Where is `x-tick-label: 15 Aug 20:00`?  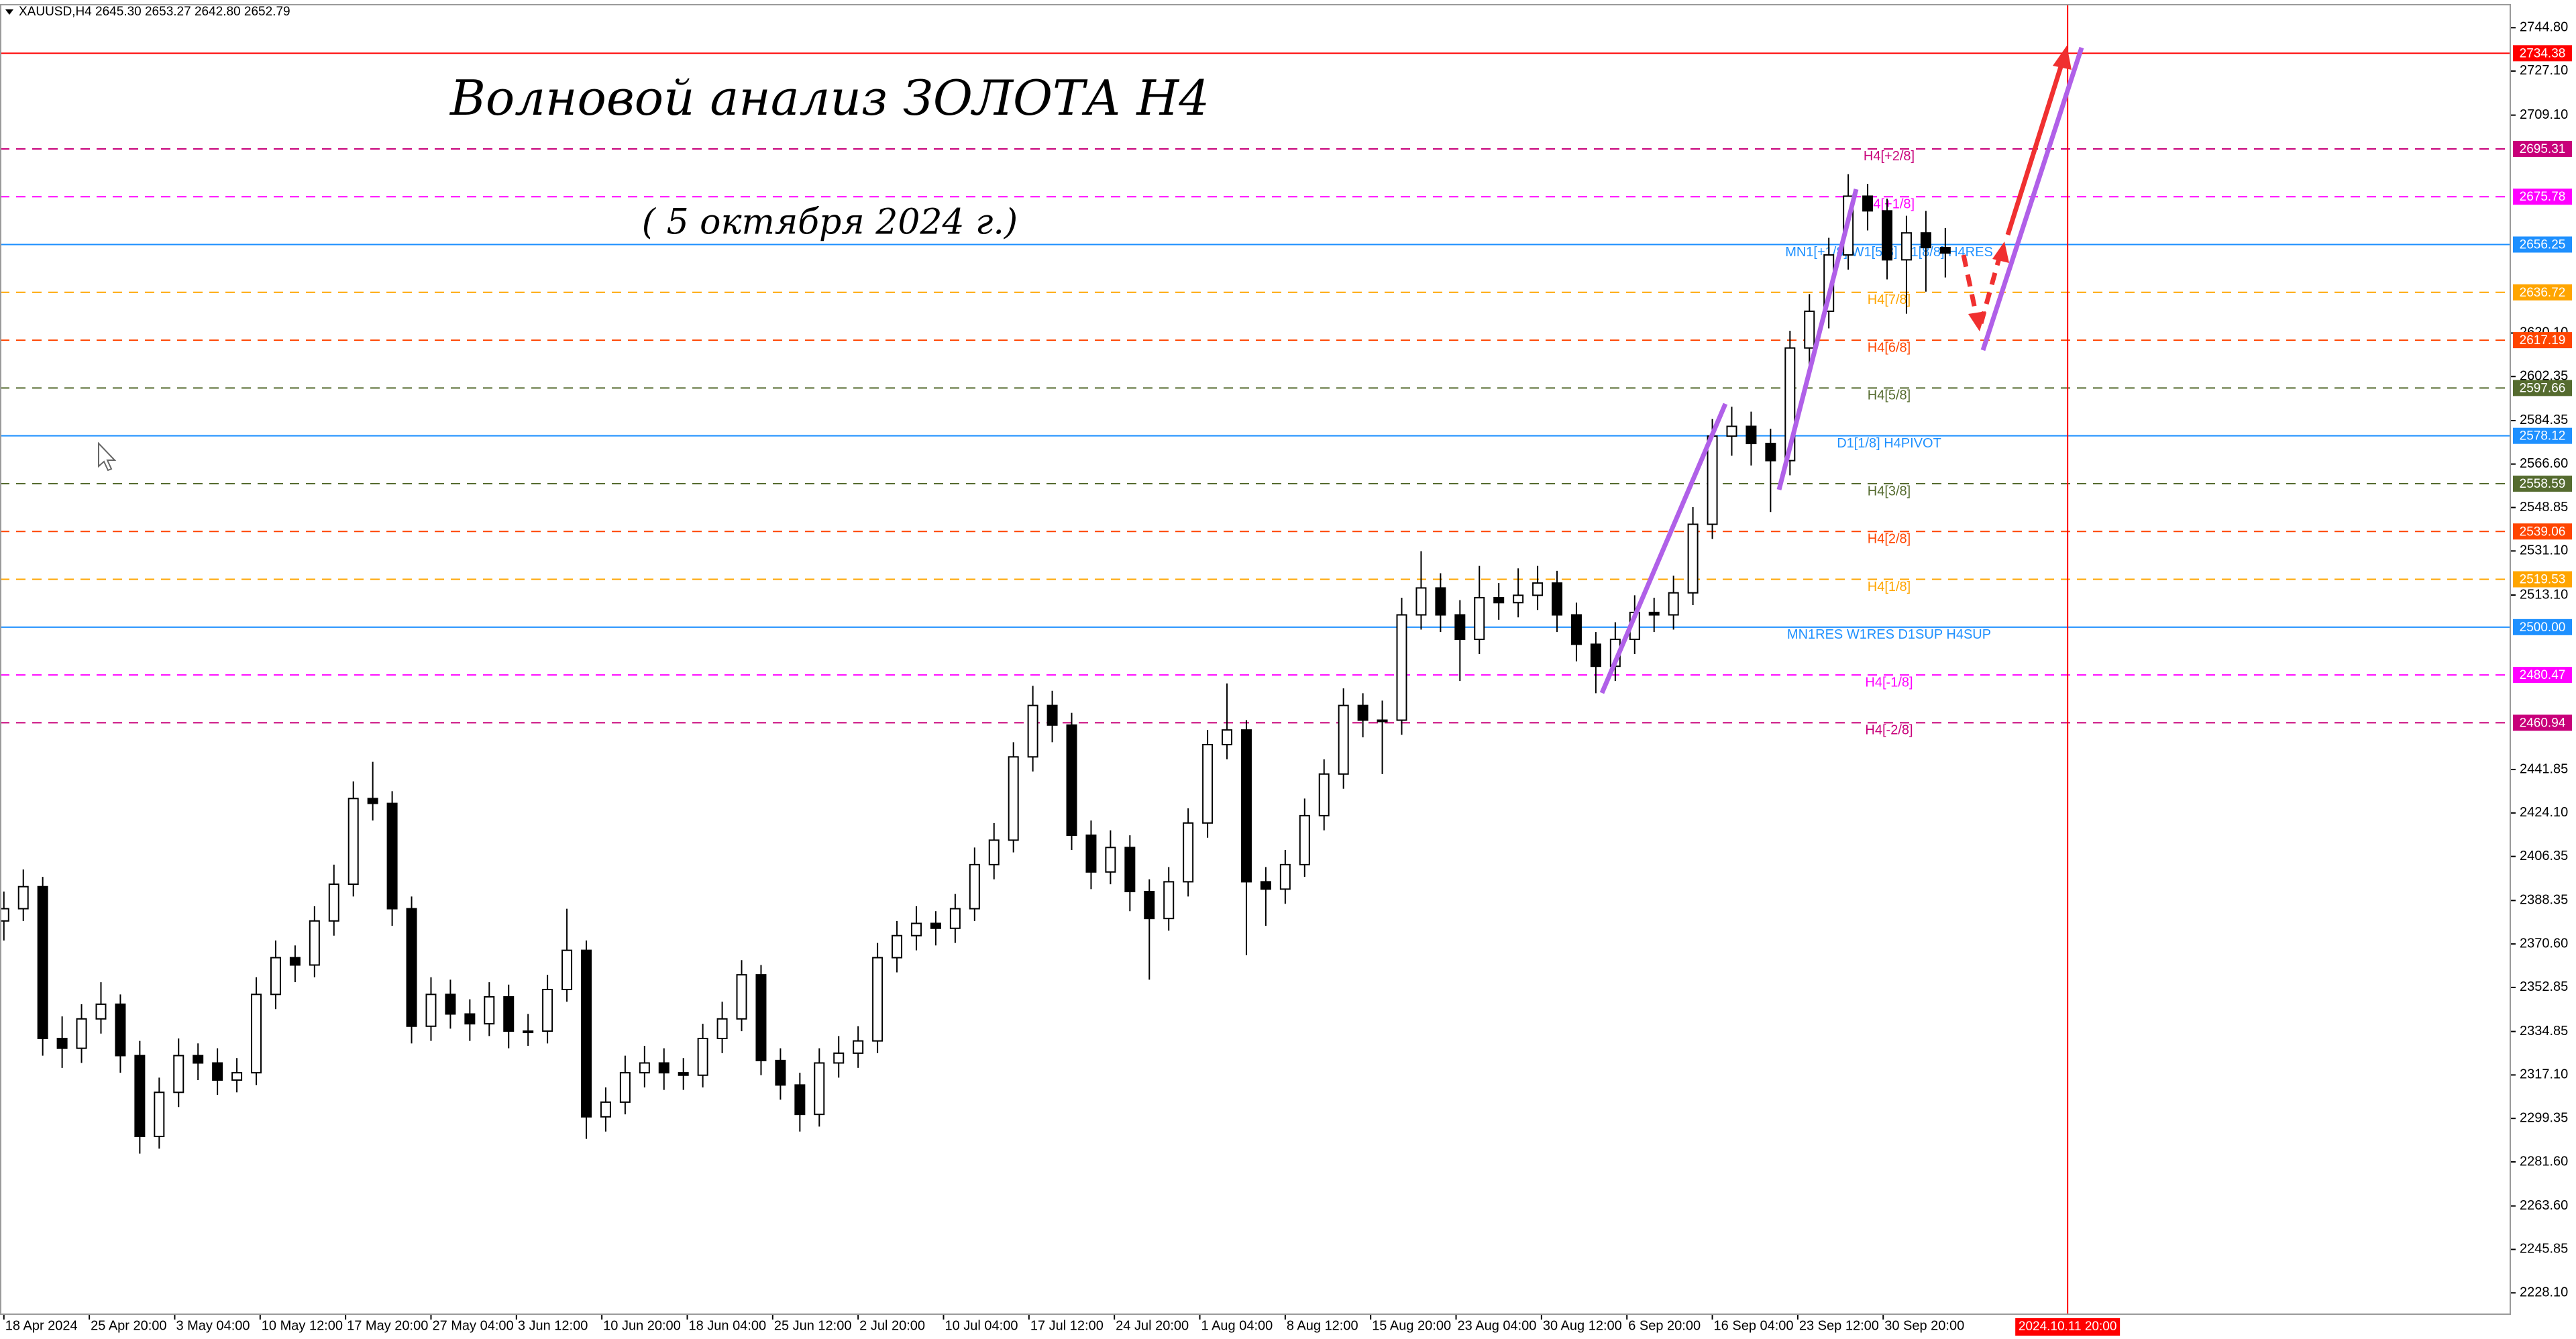
x-tick-label: 15 Aug 20:00 is located at coordinates (1411, 1325).